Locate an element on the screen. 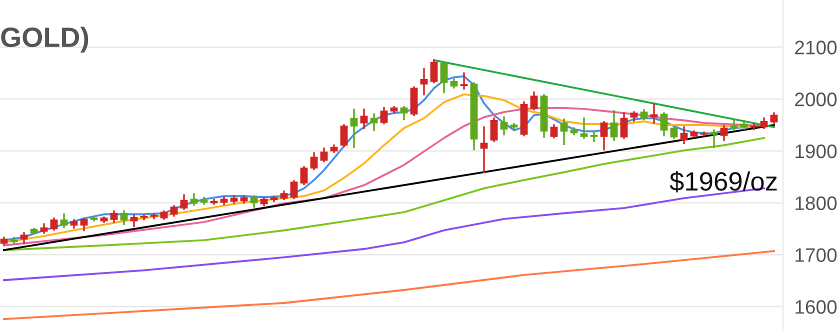  y-tick-label: 2100 is located at coordinates (816, 47).